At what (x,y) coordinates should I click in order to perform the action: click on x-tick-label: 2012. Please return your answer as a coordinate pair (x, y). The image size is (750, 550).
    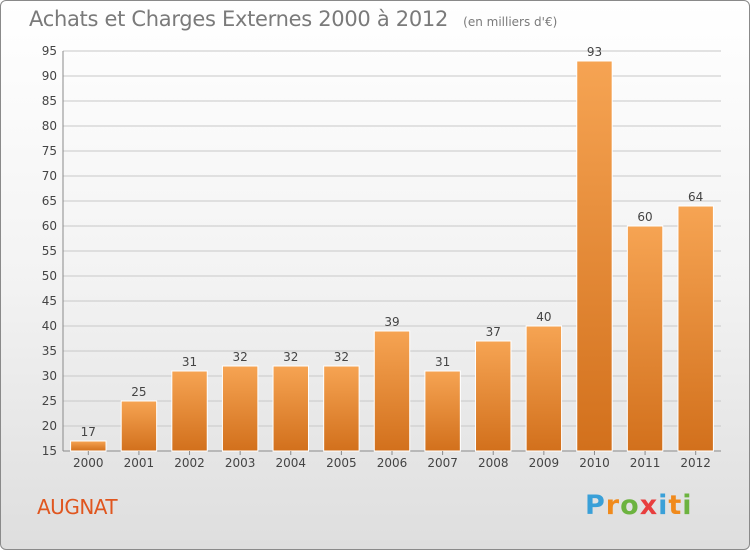
    Looking at the image, I should click on (695, 463).